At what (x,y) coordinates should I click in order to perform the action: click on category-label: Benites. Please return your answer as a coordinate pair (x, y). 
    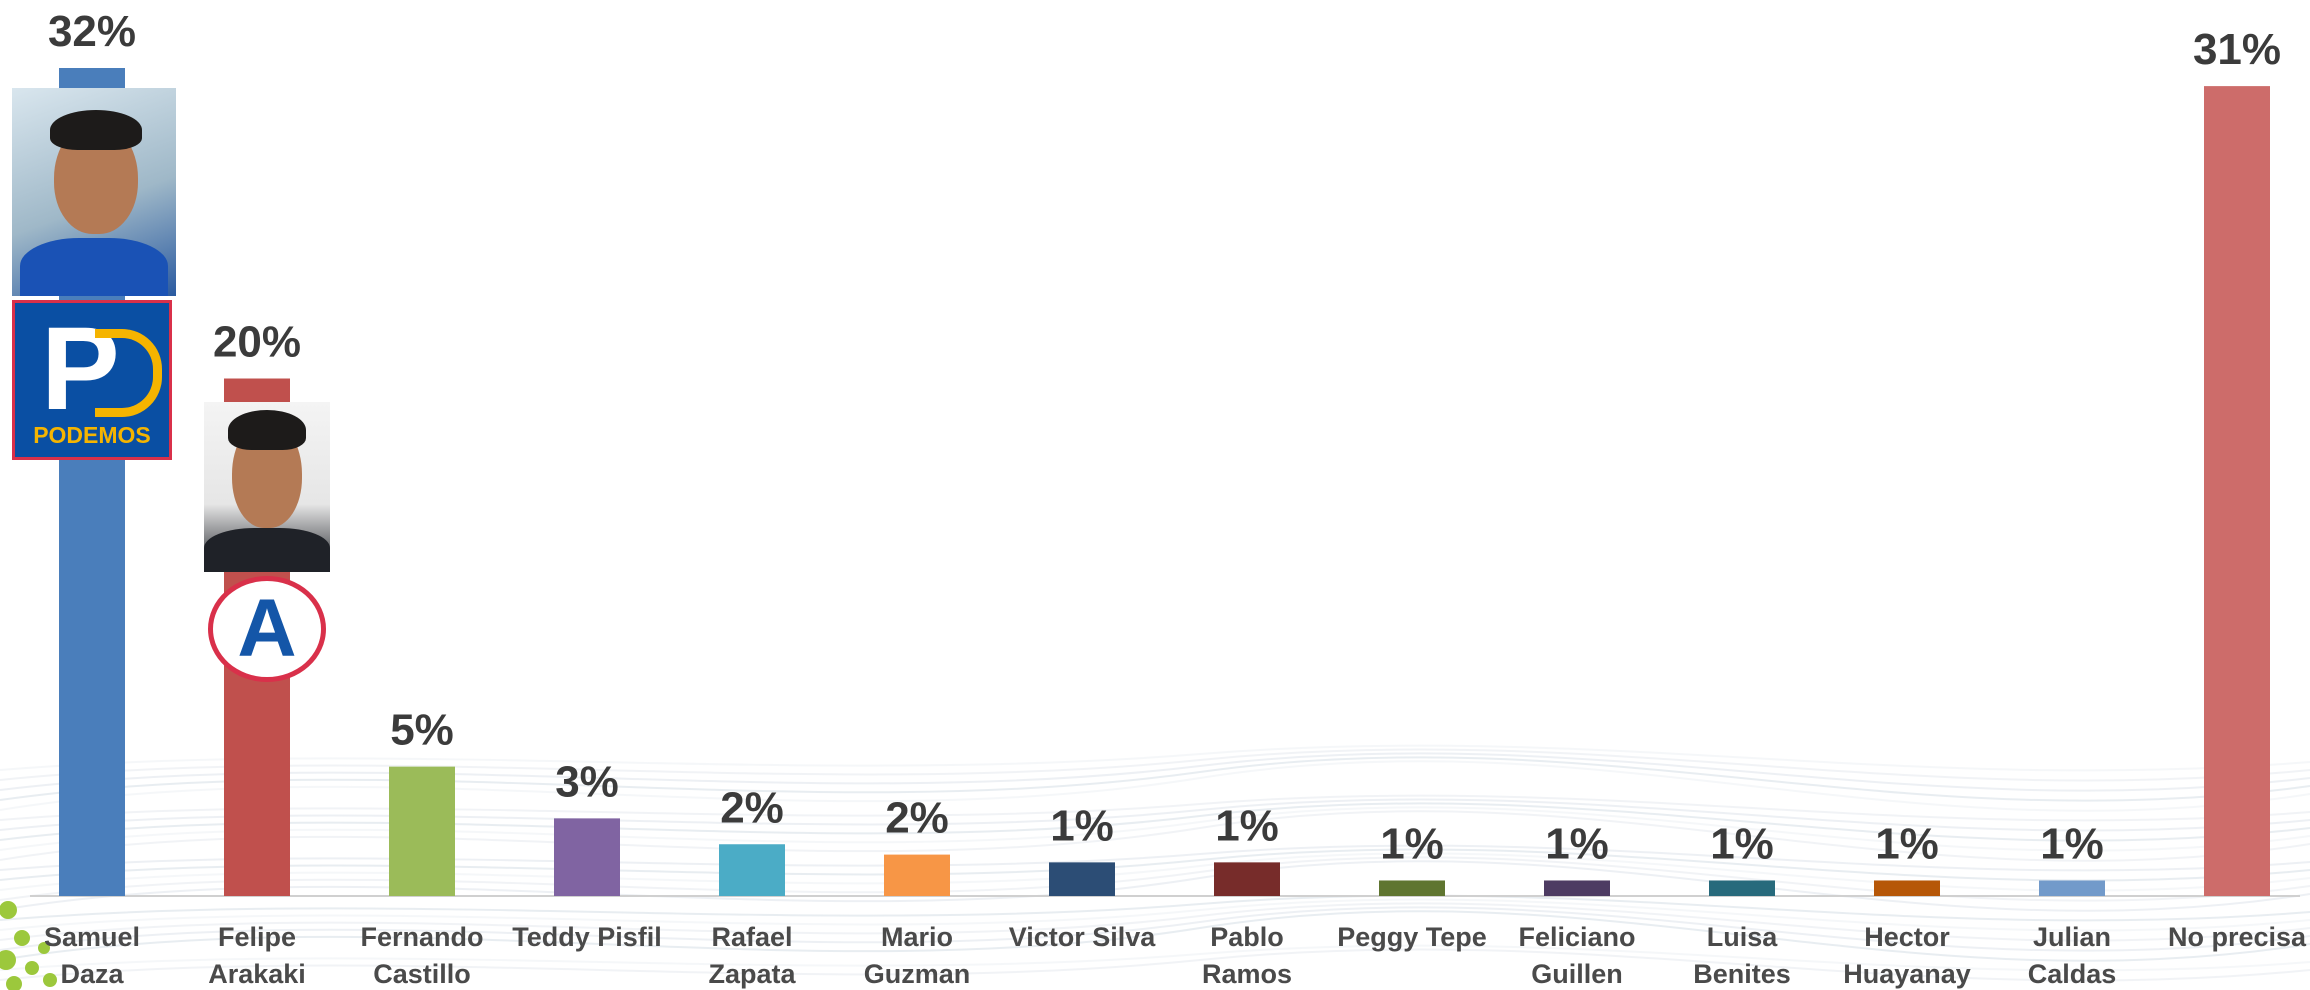
    Looking at the image, I should click on (1742, 974).